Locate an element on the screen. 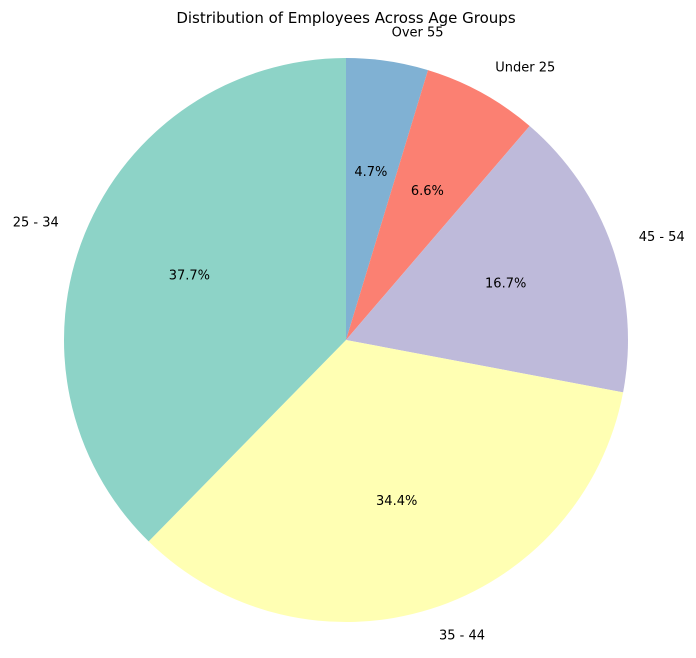  slice-label: 25 - 34 is located at coordinates (36, 222).